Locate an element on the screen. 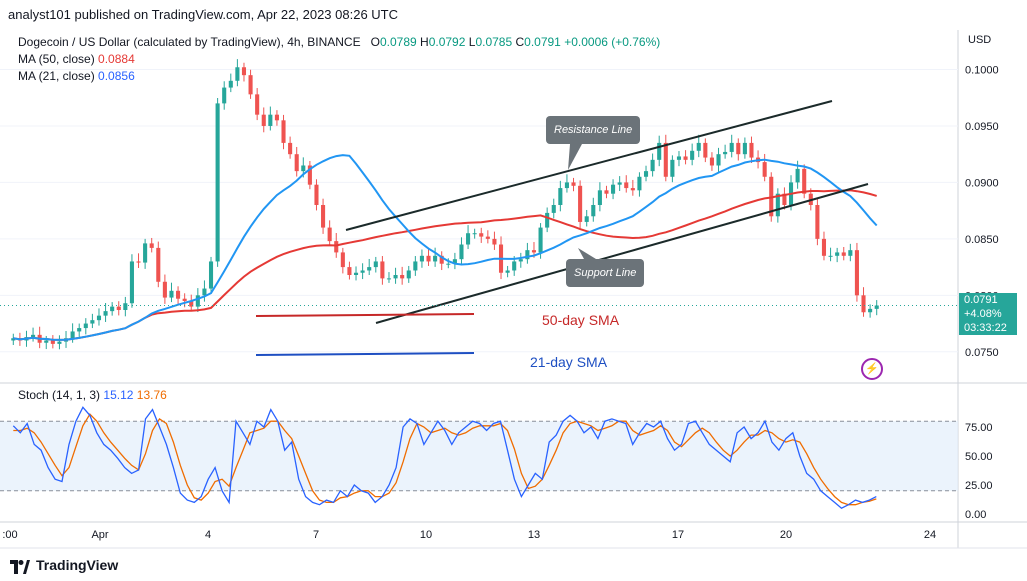  support-line is located at coordinates (622, 253).